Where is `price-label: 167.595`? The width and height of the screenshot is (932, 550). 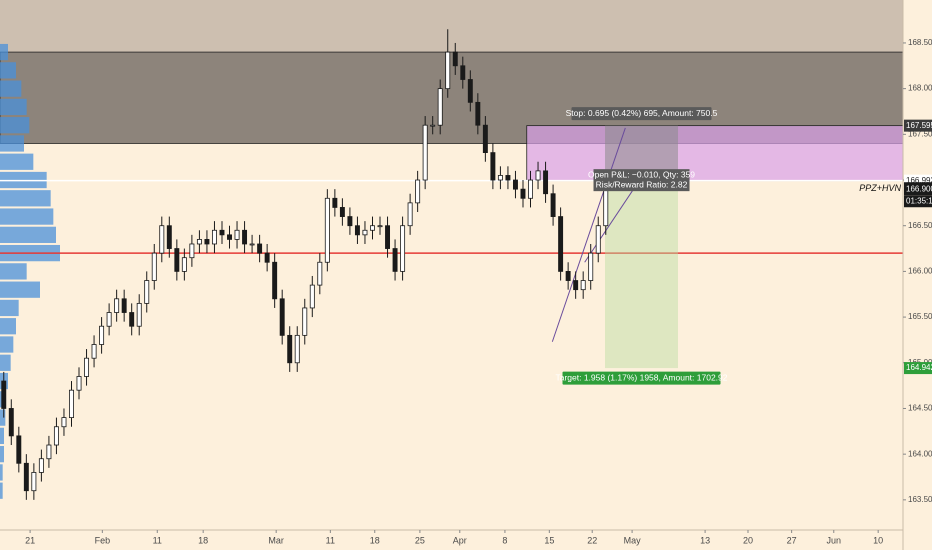
price-label: 167.595 is located at coordinates (919, 125).